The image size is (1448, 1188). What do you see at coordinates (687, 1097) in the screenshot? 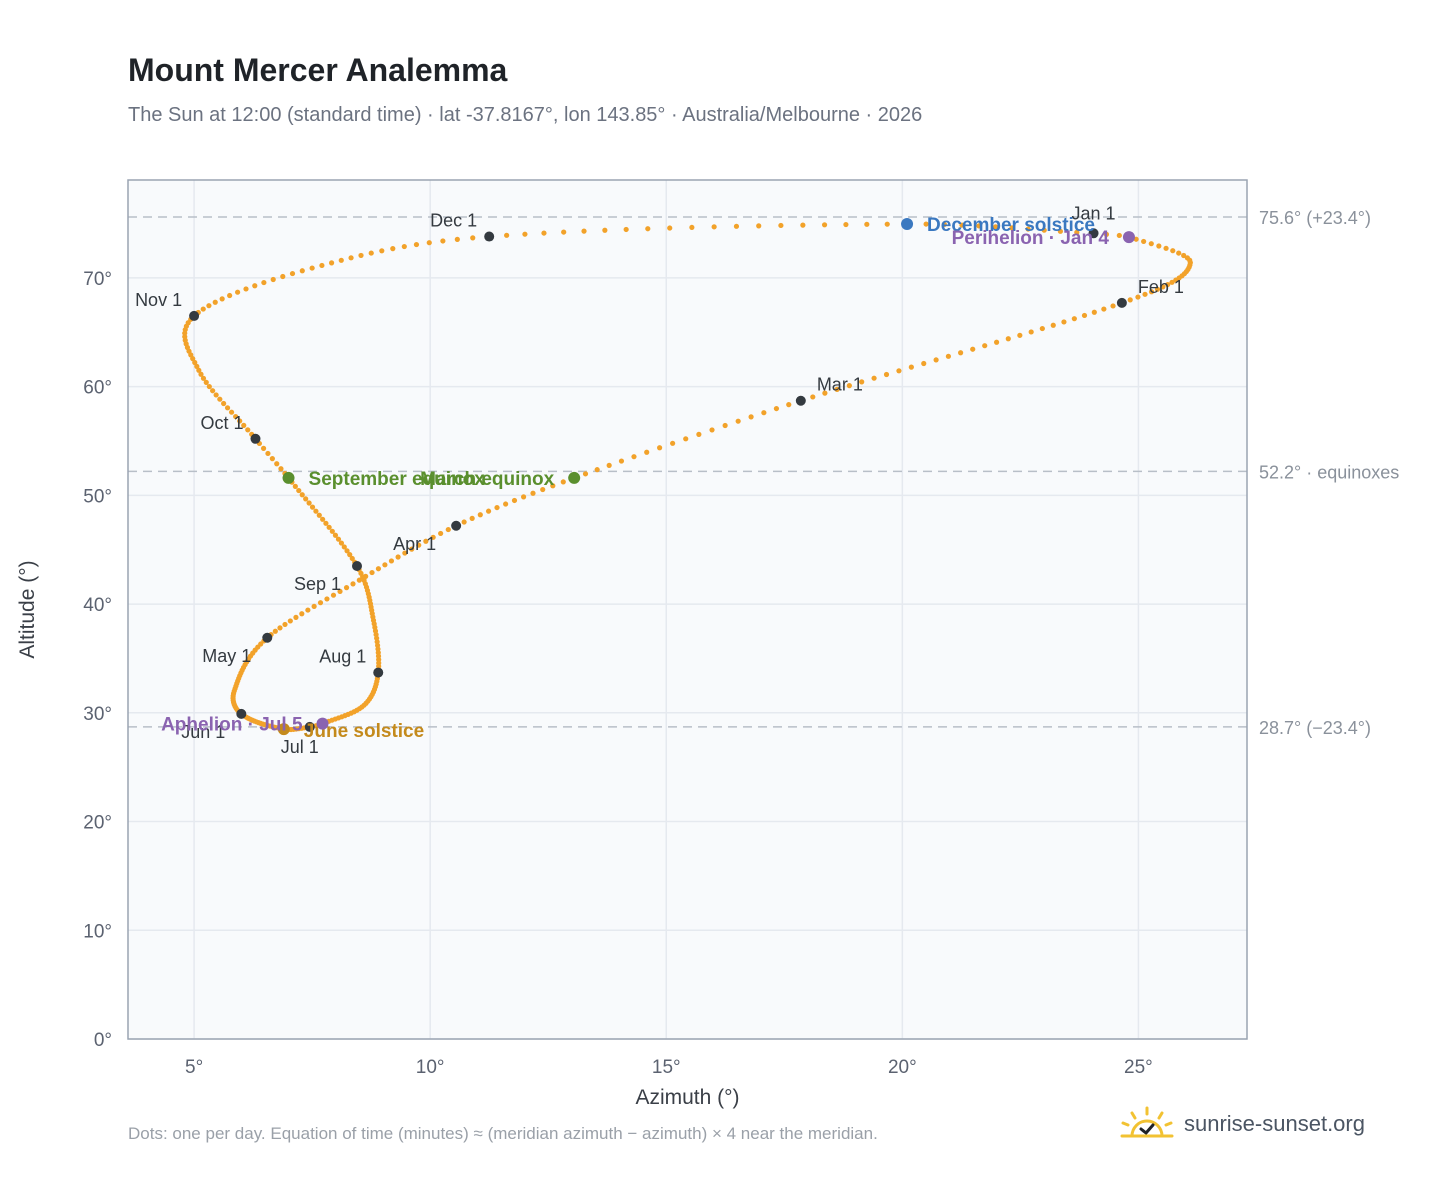
I see `x-axis-label: Azimuth (°)` at bounding box center [687, 1097].